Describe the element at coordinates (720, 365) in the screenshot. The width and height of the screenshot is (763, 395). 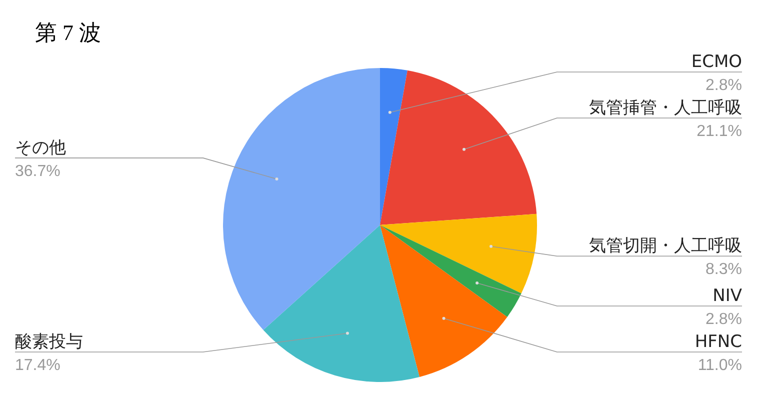
I see `data-label: 11.0%` at that location.